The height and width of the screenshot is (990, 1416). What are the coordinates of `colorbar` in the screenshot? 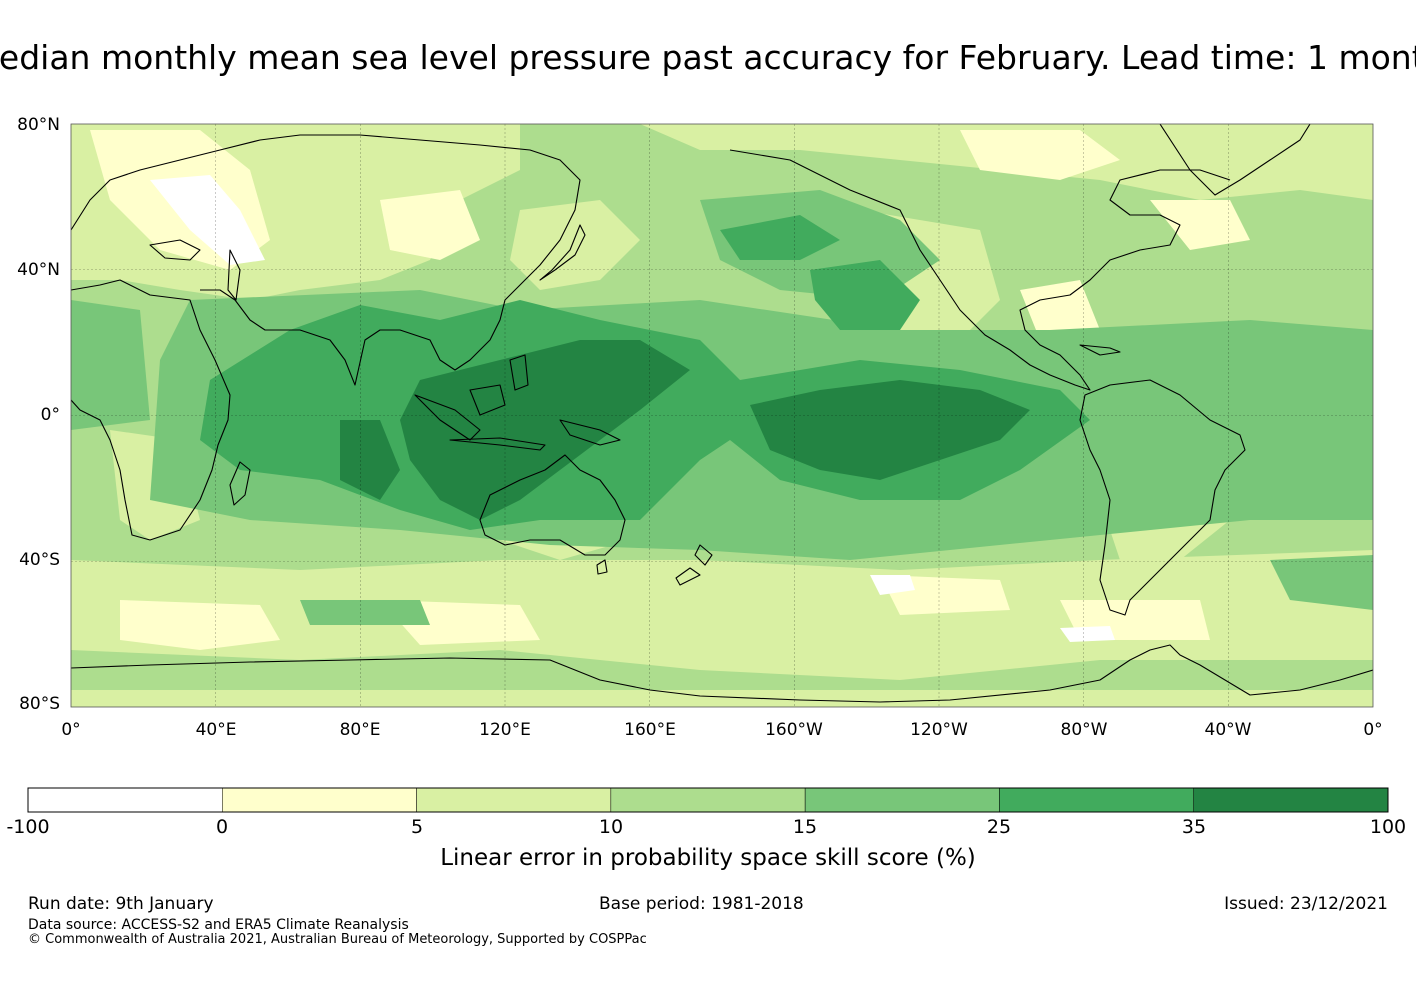 It's located at (708, 800).